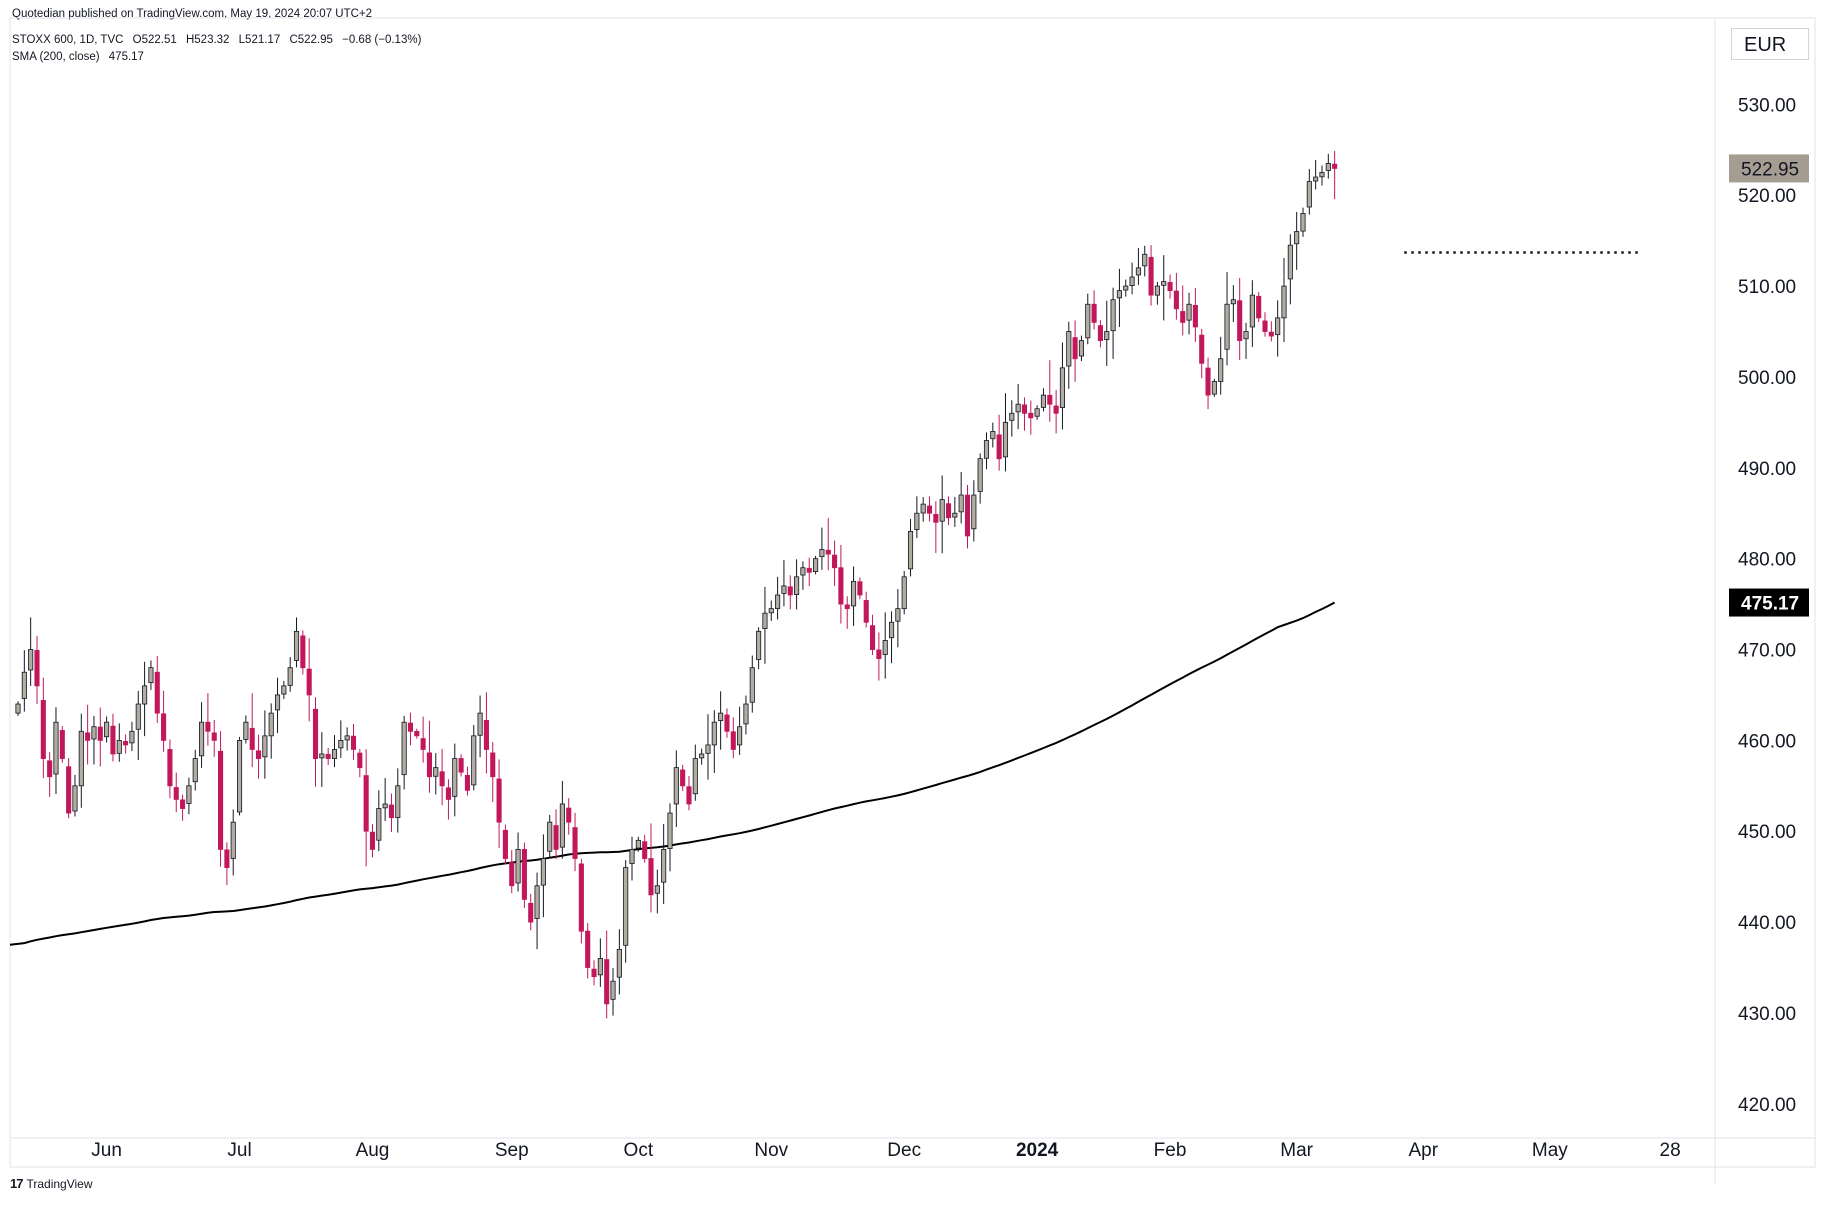  Describe the element at coordinates (771, 1150) in the screenshot. I see `x-tick-label: Nov` at that location.